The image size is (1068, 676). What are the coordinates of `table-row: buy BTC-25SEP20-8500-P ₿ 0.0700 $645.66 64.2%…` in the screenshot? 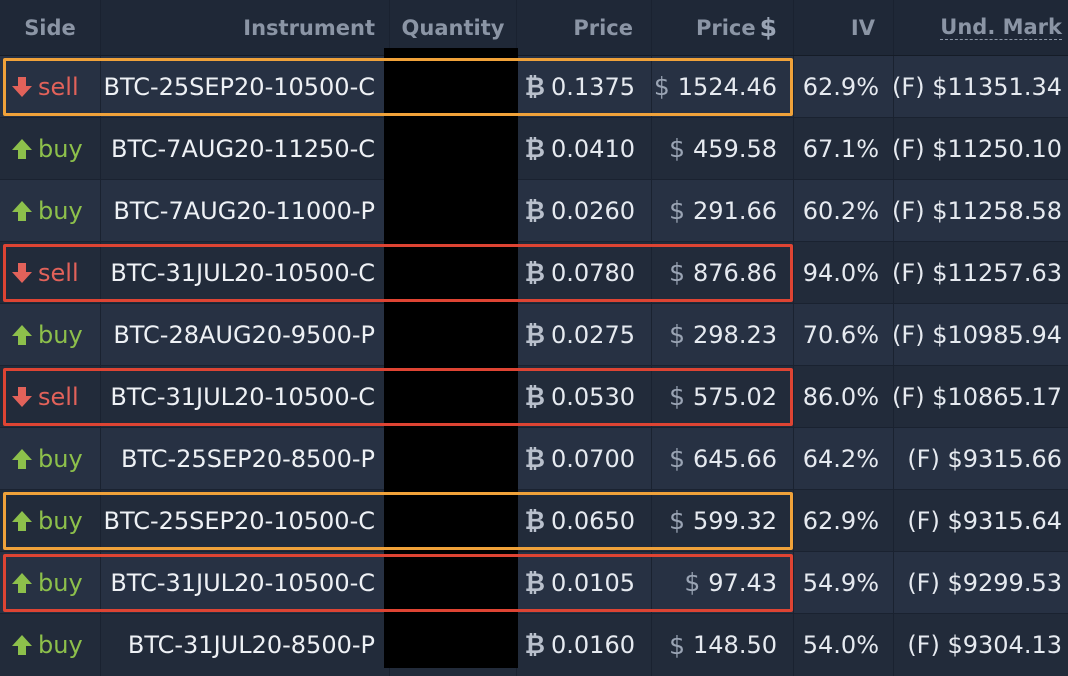 It's located at (534, 459).